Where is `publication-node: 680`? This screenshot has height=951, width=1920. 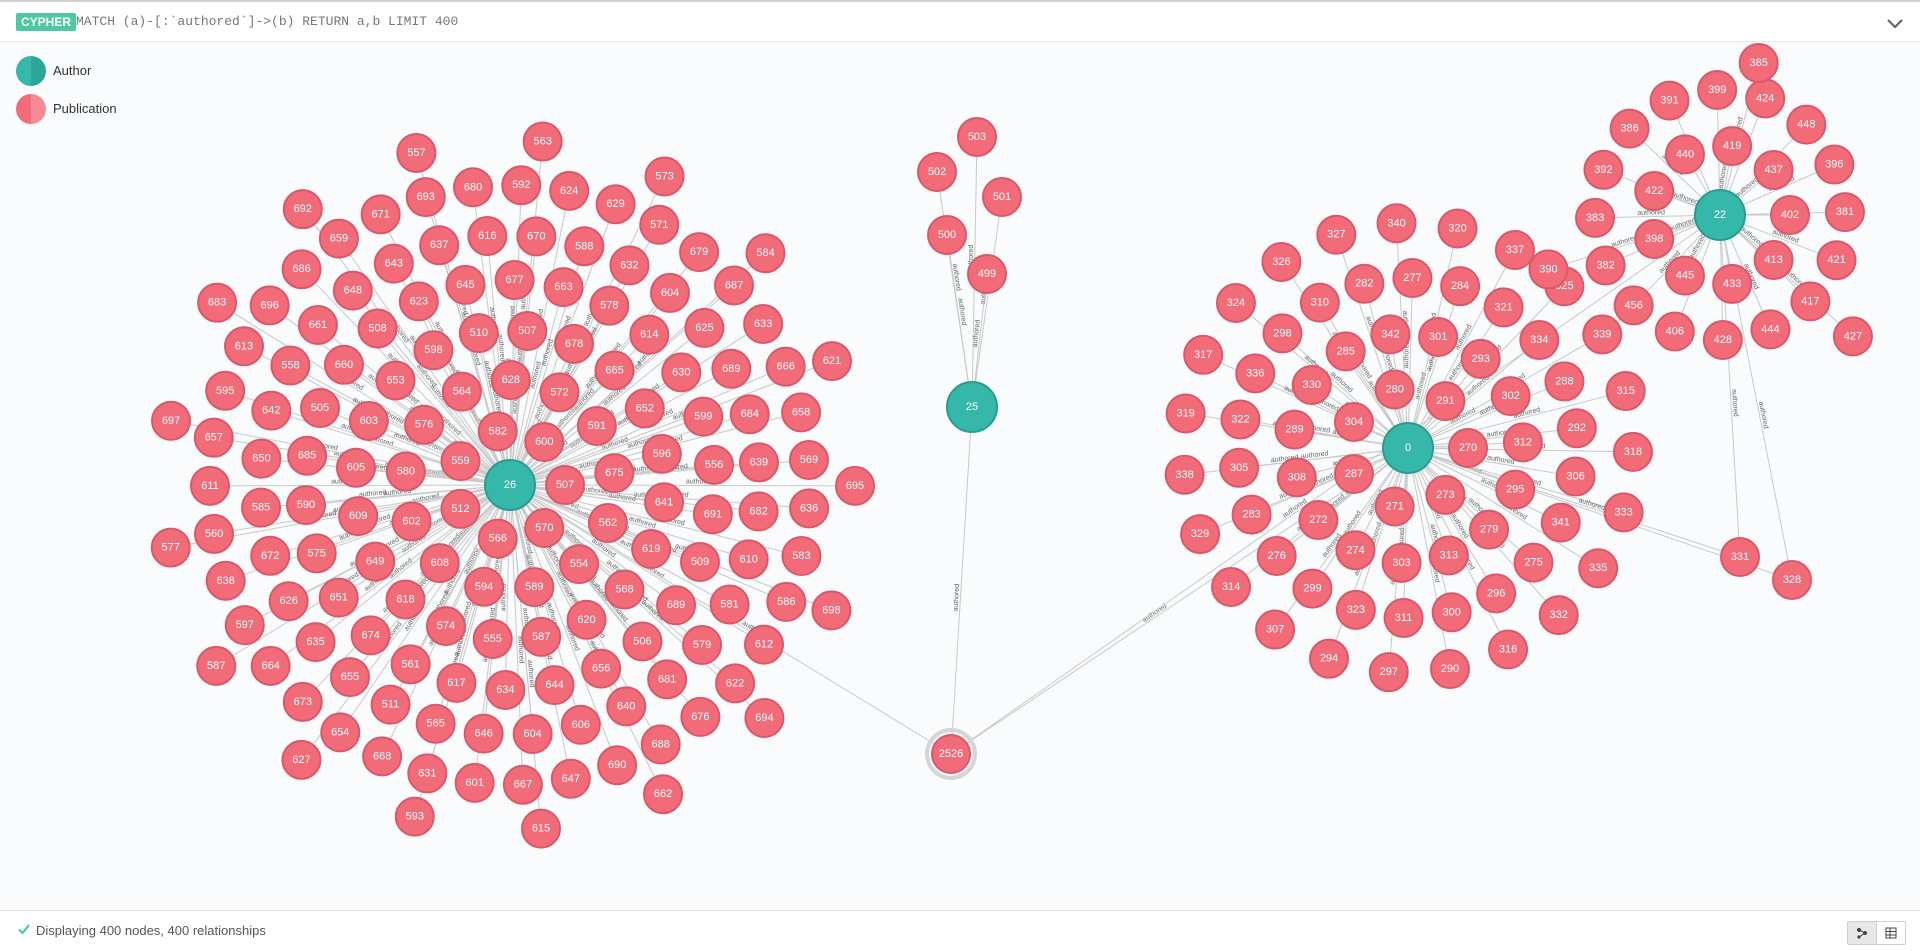 publication-node: 680 is located at coordinates (473, 187).